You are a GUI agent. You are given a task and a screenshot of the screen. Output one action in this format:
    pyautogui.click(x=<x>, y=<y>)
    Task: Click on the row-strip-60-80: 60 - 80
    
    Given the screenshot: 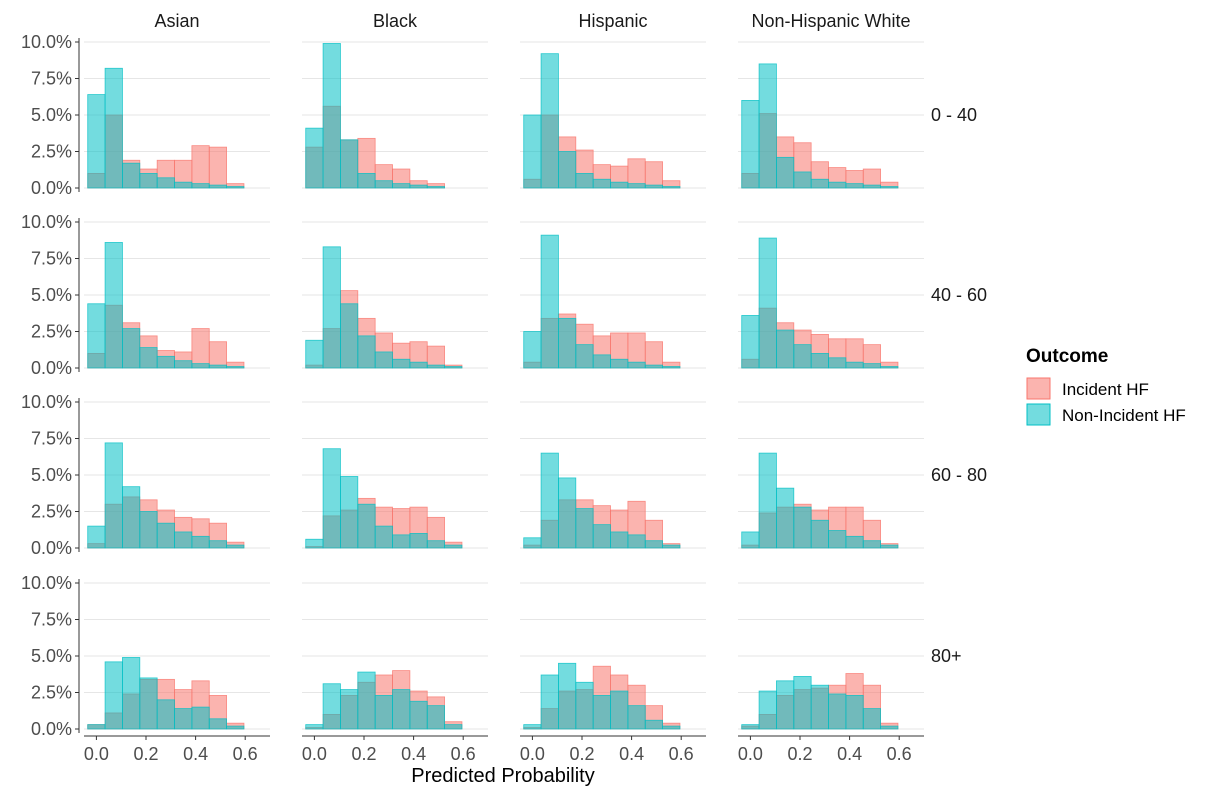 What is the action you would take?
    pyautogui.click(x=959, y=475)
    